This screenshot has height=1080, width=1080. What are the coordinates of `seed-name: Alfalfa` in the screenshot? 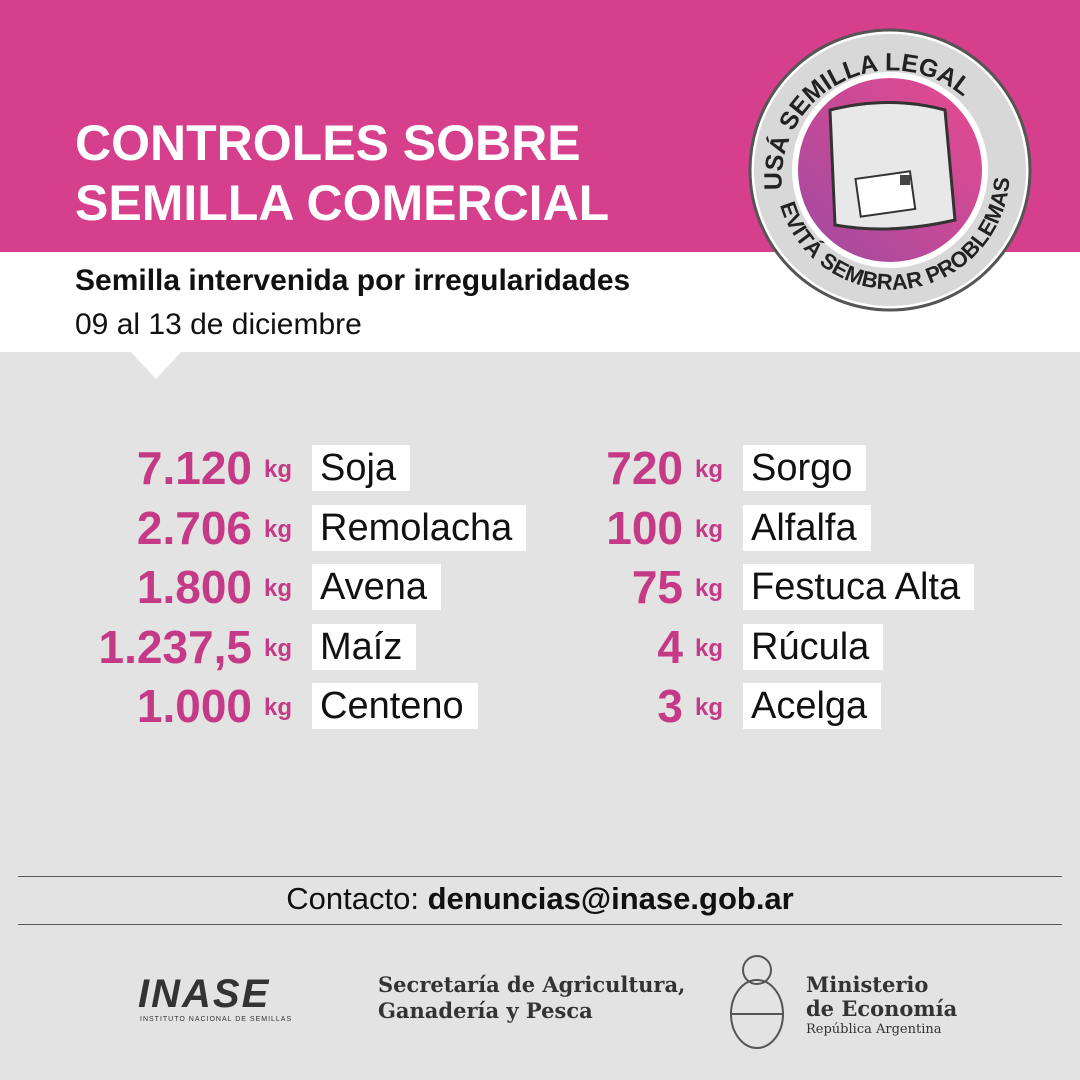 It's located at (807, 527).